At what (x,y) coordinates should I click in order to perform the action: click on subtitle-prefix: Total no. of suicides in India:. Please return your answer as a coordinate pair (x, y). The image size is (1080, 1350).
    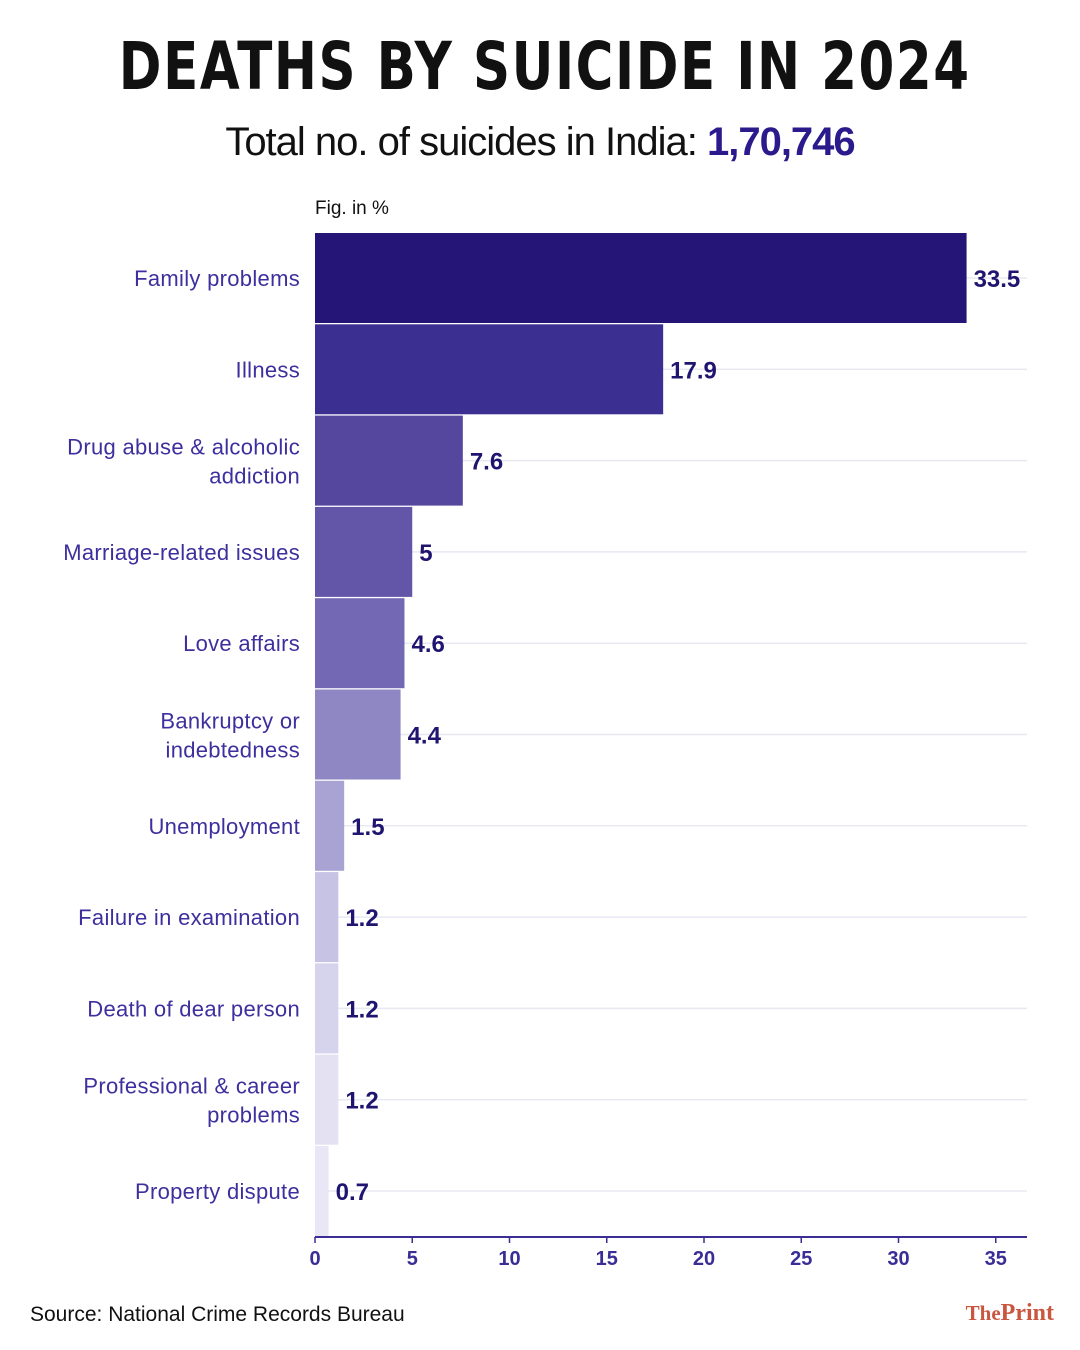
    Looking at the image, I should click on (461, 142).